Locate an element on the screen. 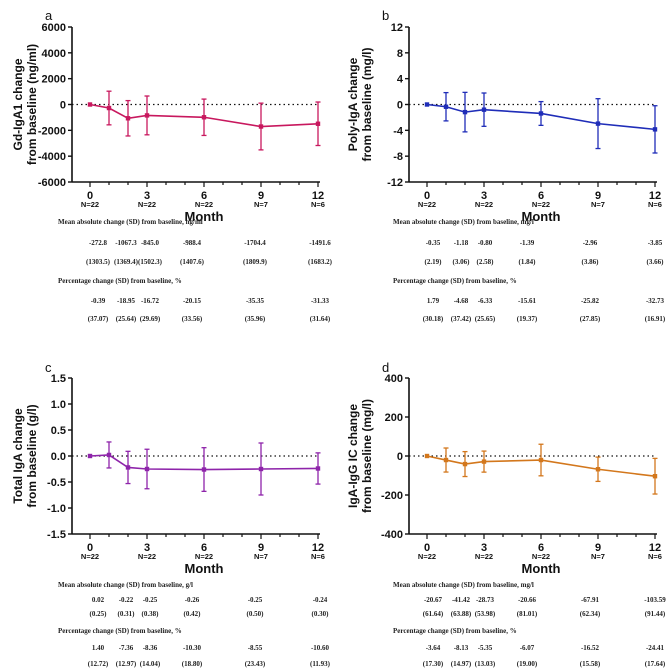  table-cell-pct-values: 1.79 is located at coordinates (433, 301).